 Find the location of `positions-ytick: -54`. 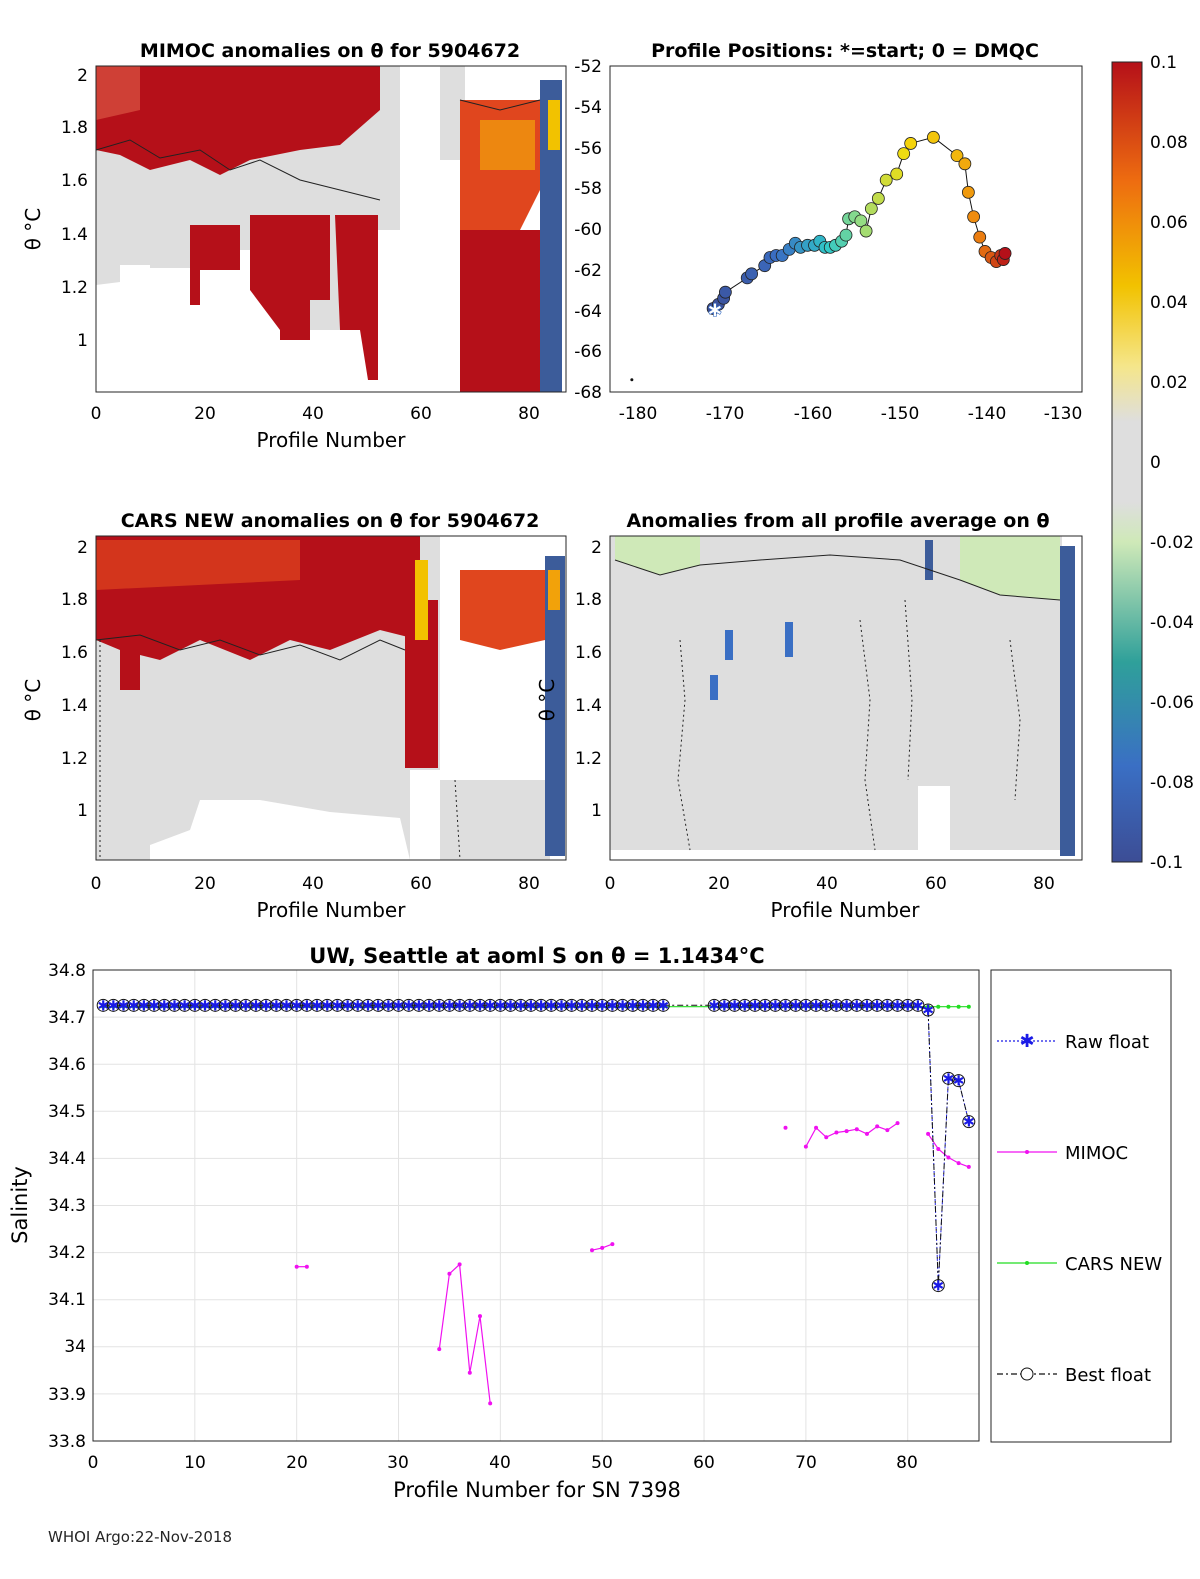

positions-ytick: -54 is located at coordinates (588, 108).